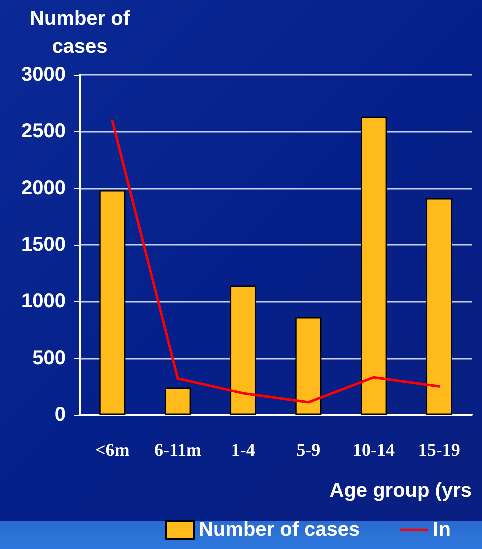 Image resolution: width=482 pixels, height=549 pixels. I want to click on y-tick-label: 1500, so click(44, 245).